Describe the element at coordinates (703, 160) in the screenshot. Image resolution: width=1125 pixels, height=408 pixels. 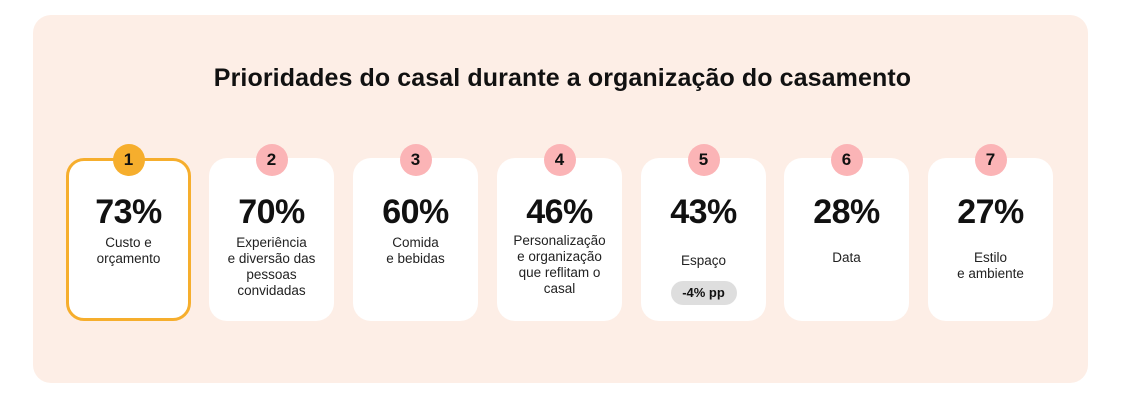
I see `rank-badge: 5` at that location.